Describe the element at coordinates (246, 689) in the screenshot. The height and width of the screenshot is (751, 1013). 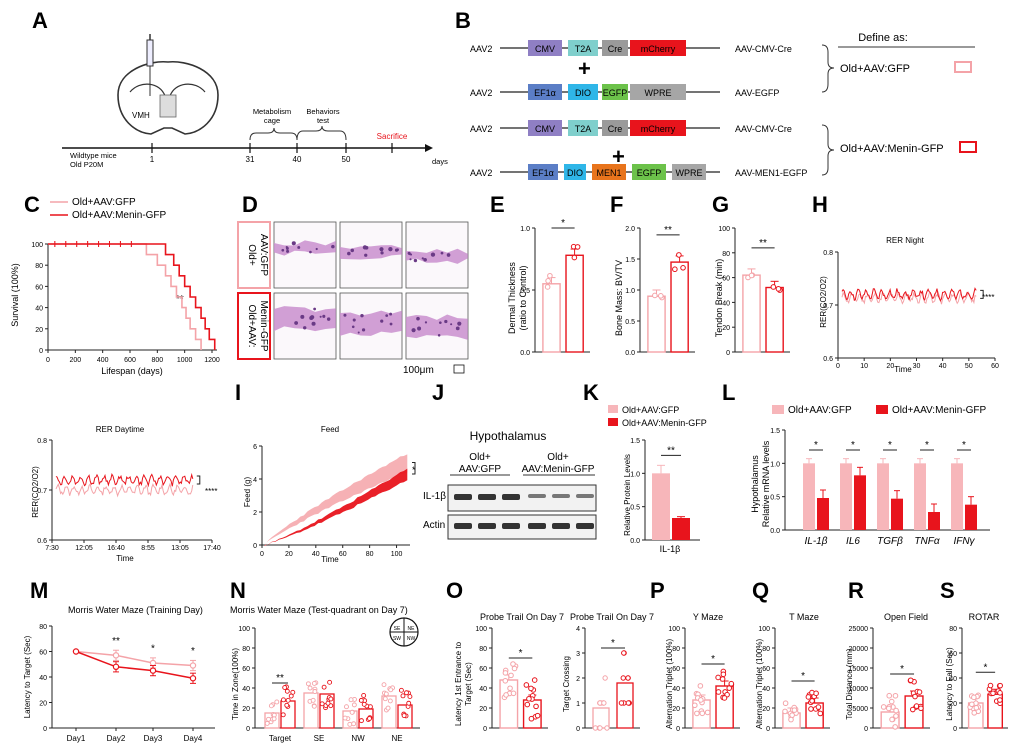
I see `n-y-tick-label: 40` at that location.